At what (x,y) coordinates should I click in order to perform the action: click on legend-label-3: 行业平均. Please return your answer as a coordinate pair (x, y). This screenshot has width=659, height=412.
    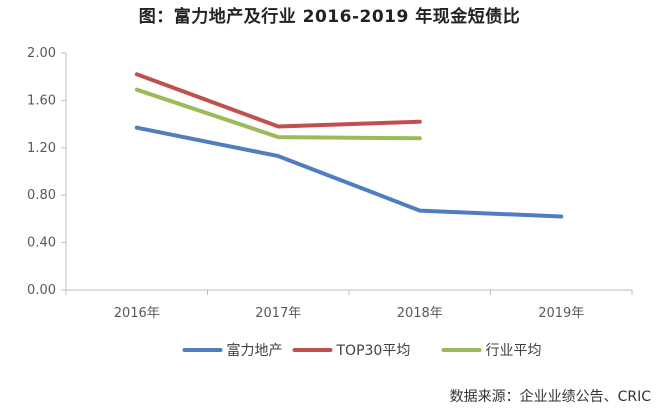
    Looking at the image, I should click on (514, 351).